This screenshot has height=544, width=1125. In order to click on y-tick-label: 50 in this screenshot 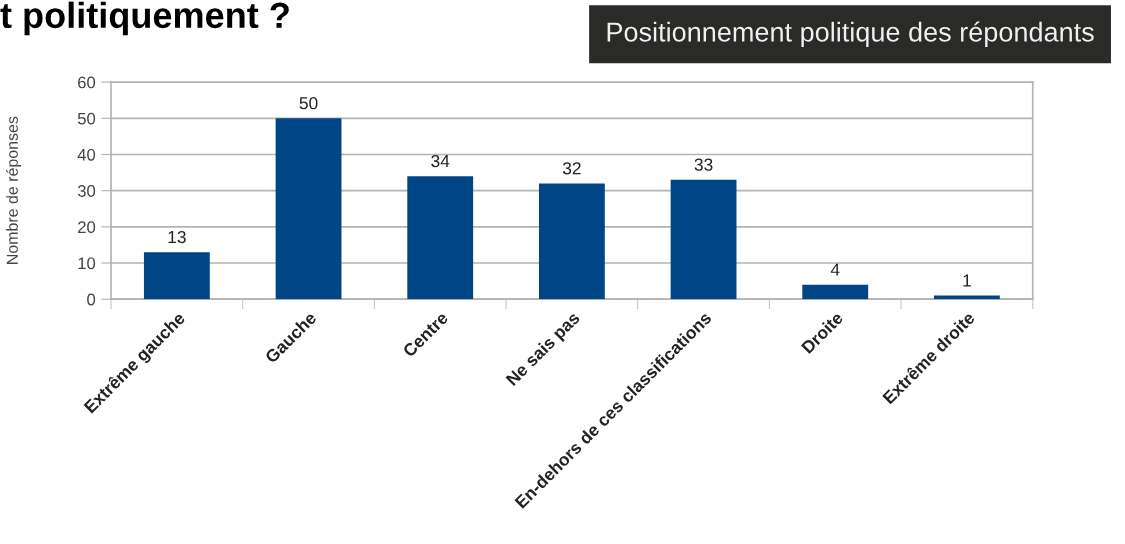, I will do `click(86, 118)`.